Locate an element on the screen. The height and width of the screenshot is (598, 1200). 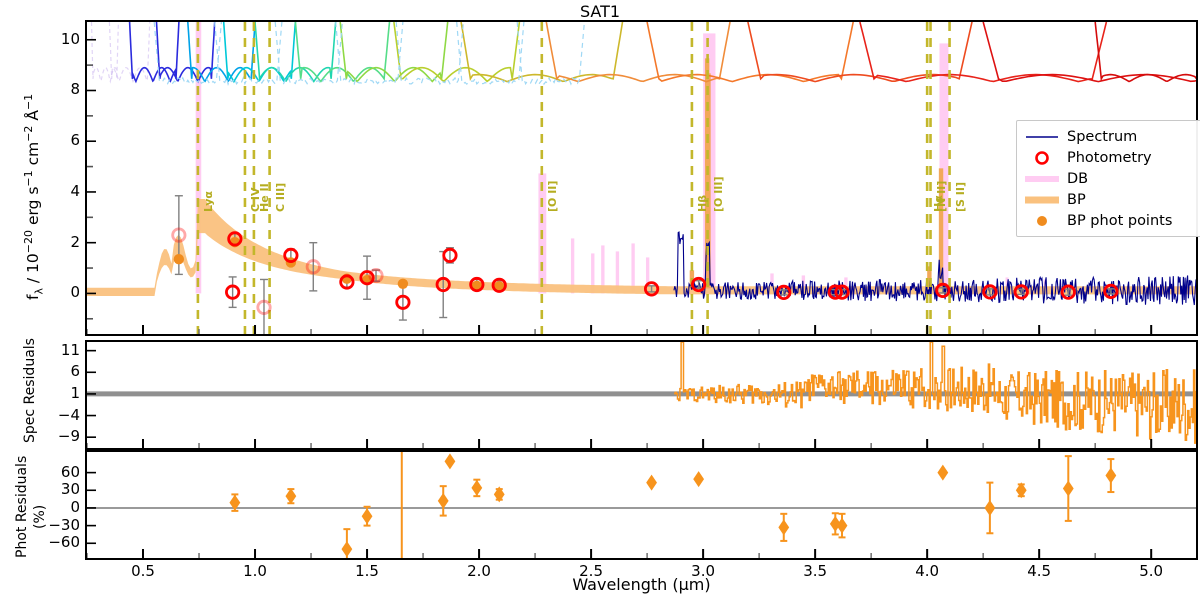
legend: Spectrum Photometry DB BP BP phot points is located at coordinates (1108, 178).